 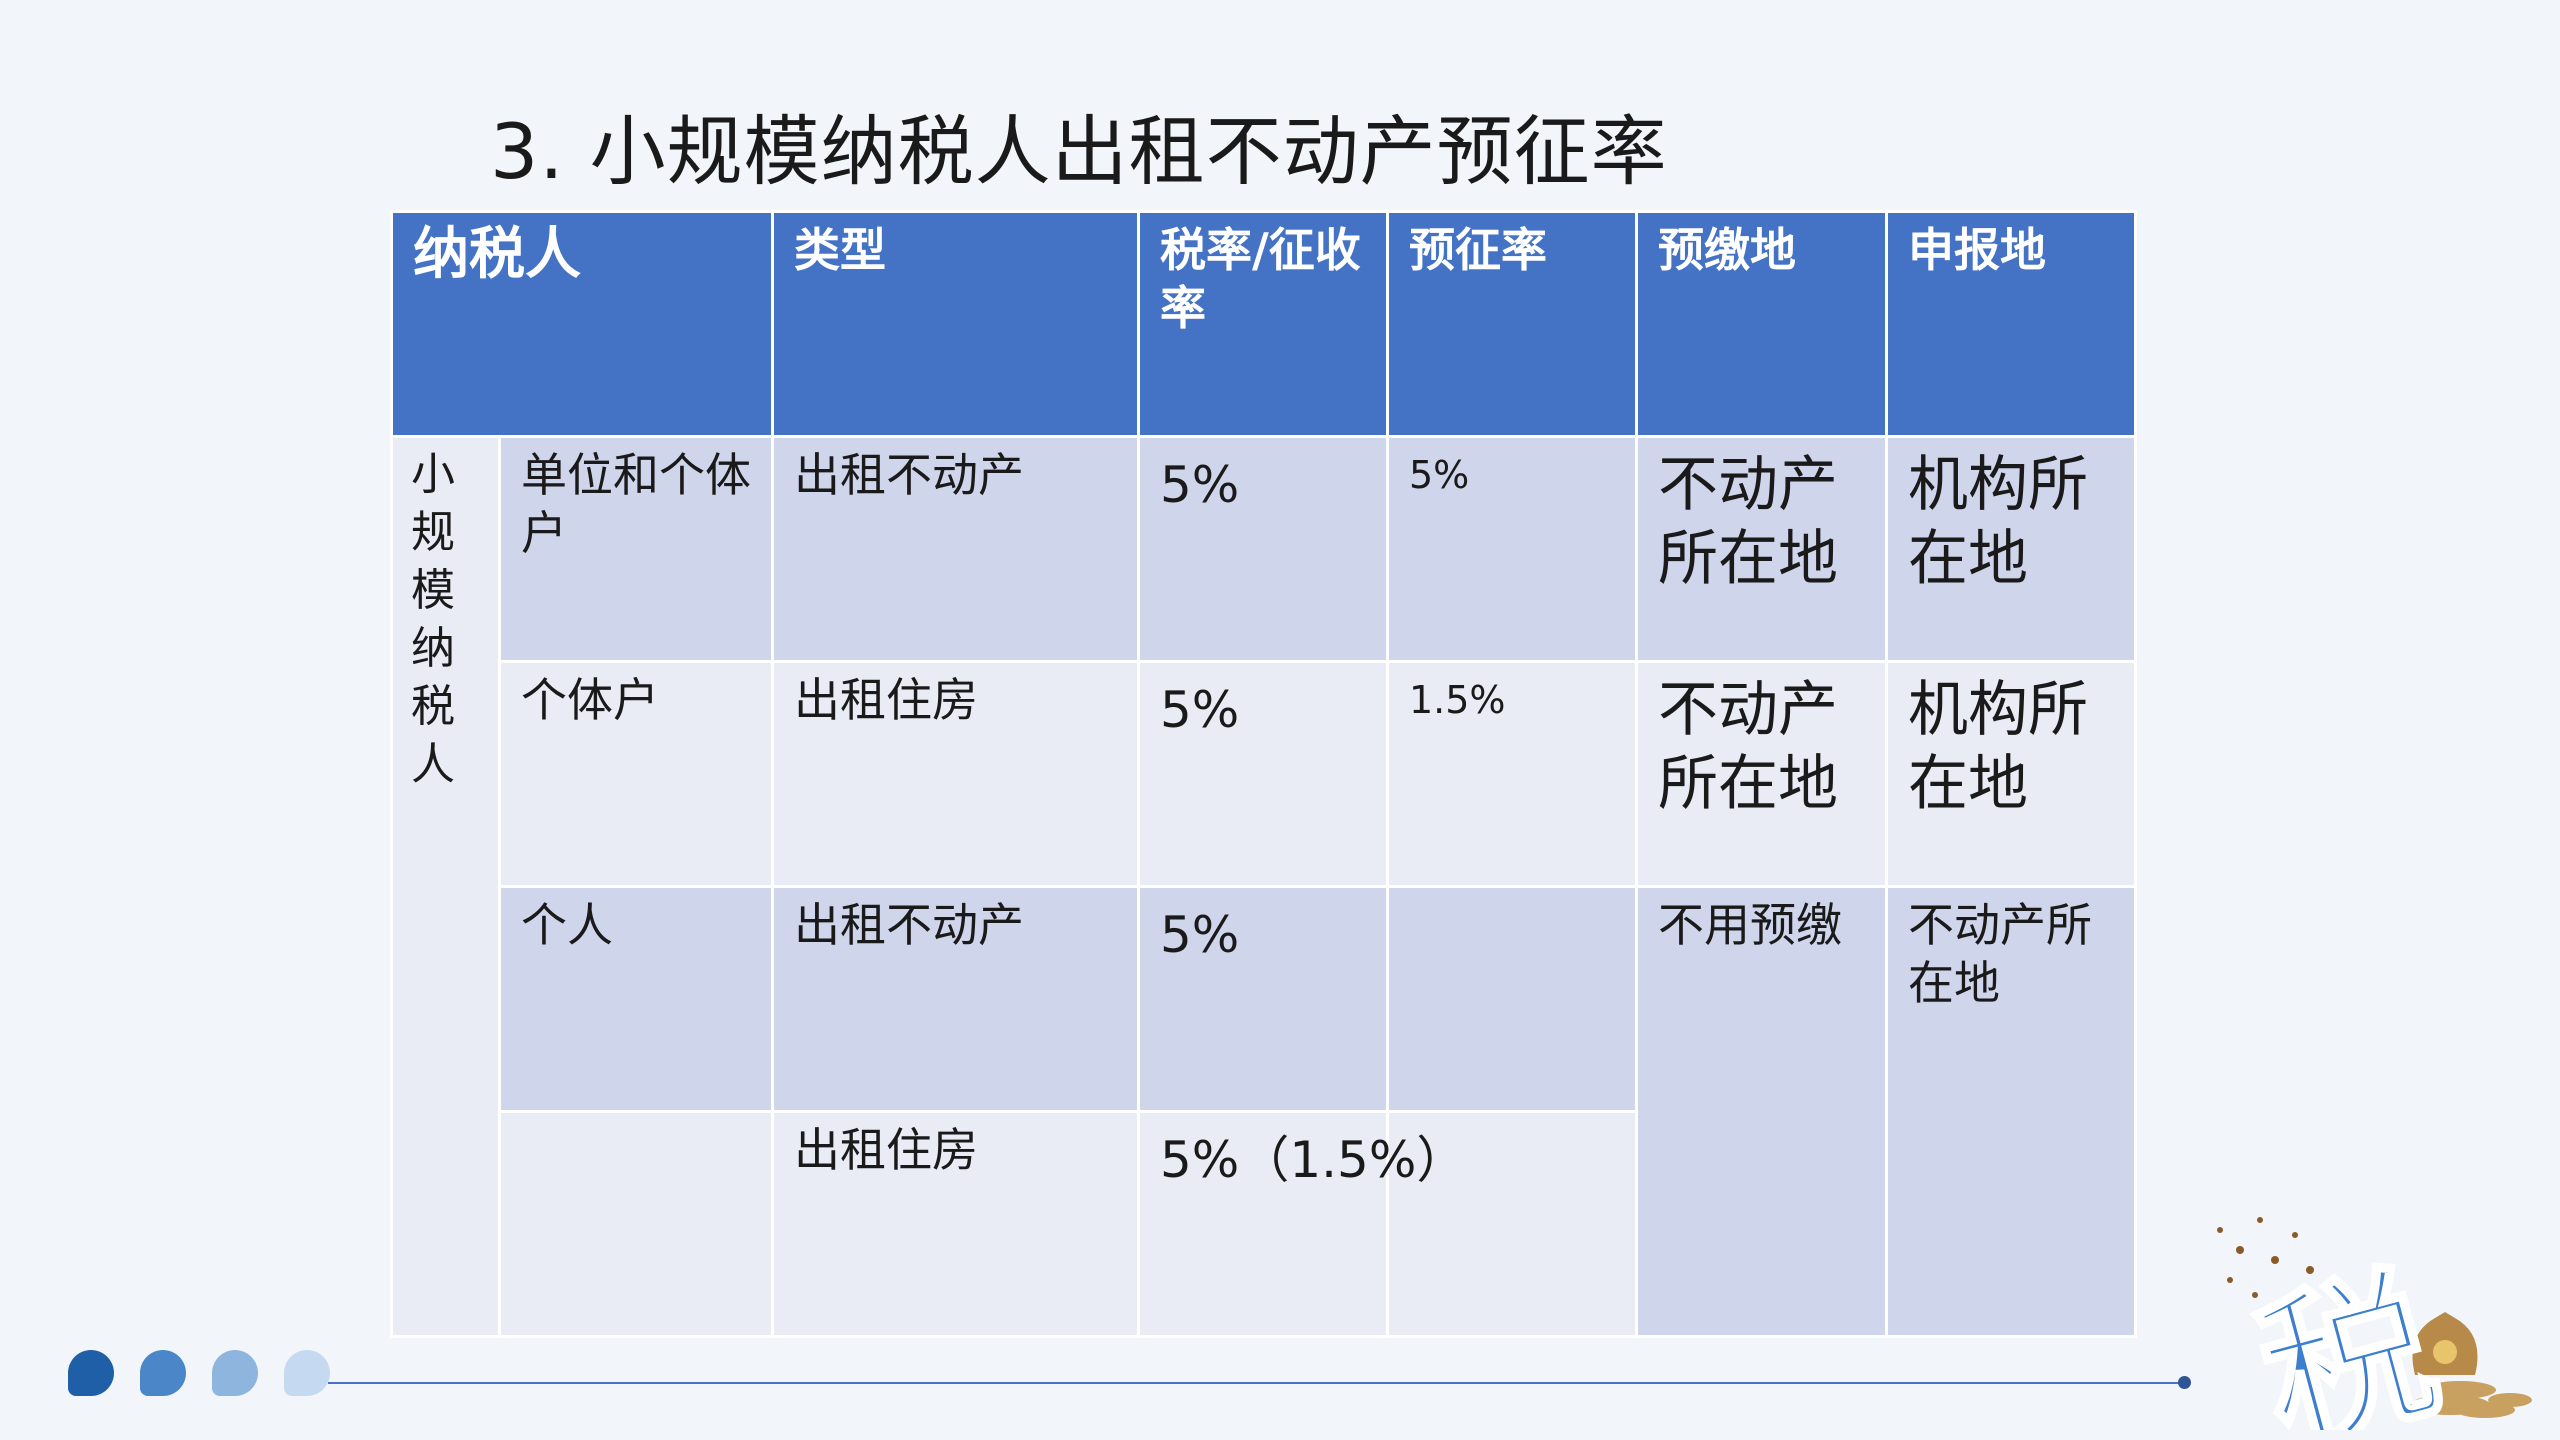 I want to click on who-cell: 单位和个体户, so click(x=636, y=549).